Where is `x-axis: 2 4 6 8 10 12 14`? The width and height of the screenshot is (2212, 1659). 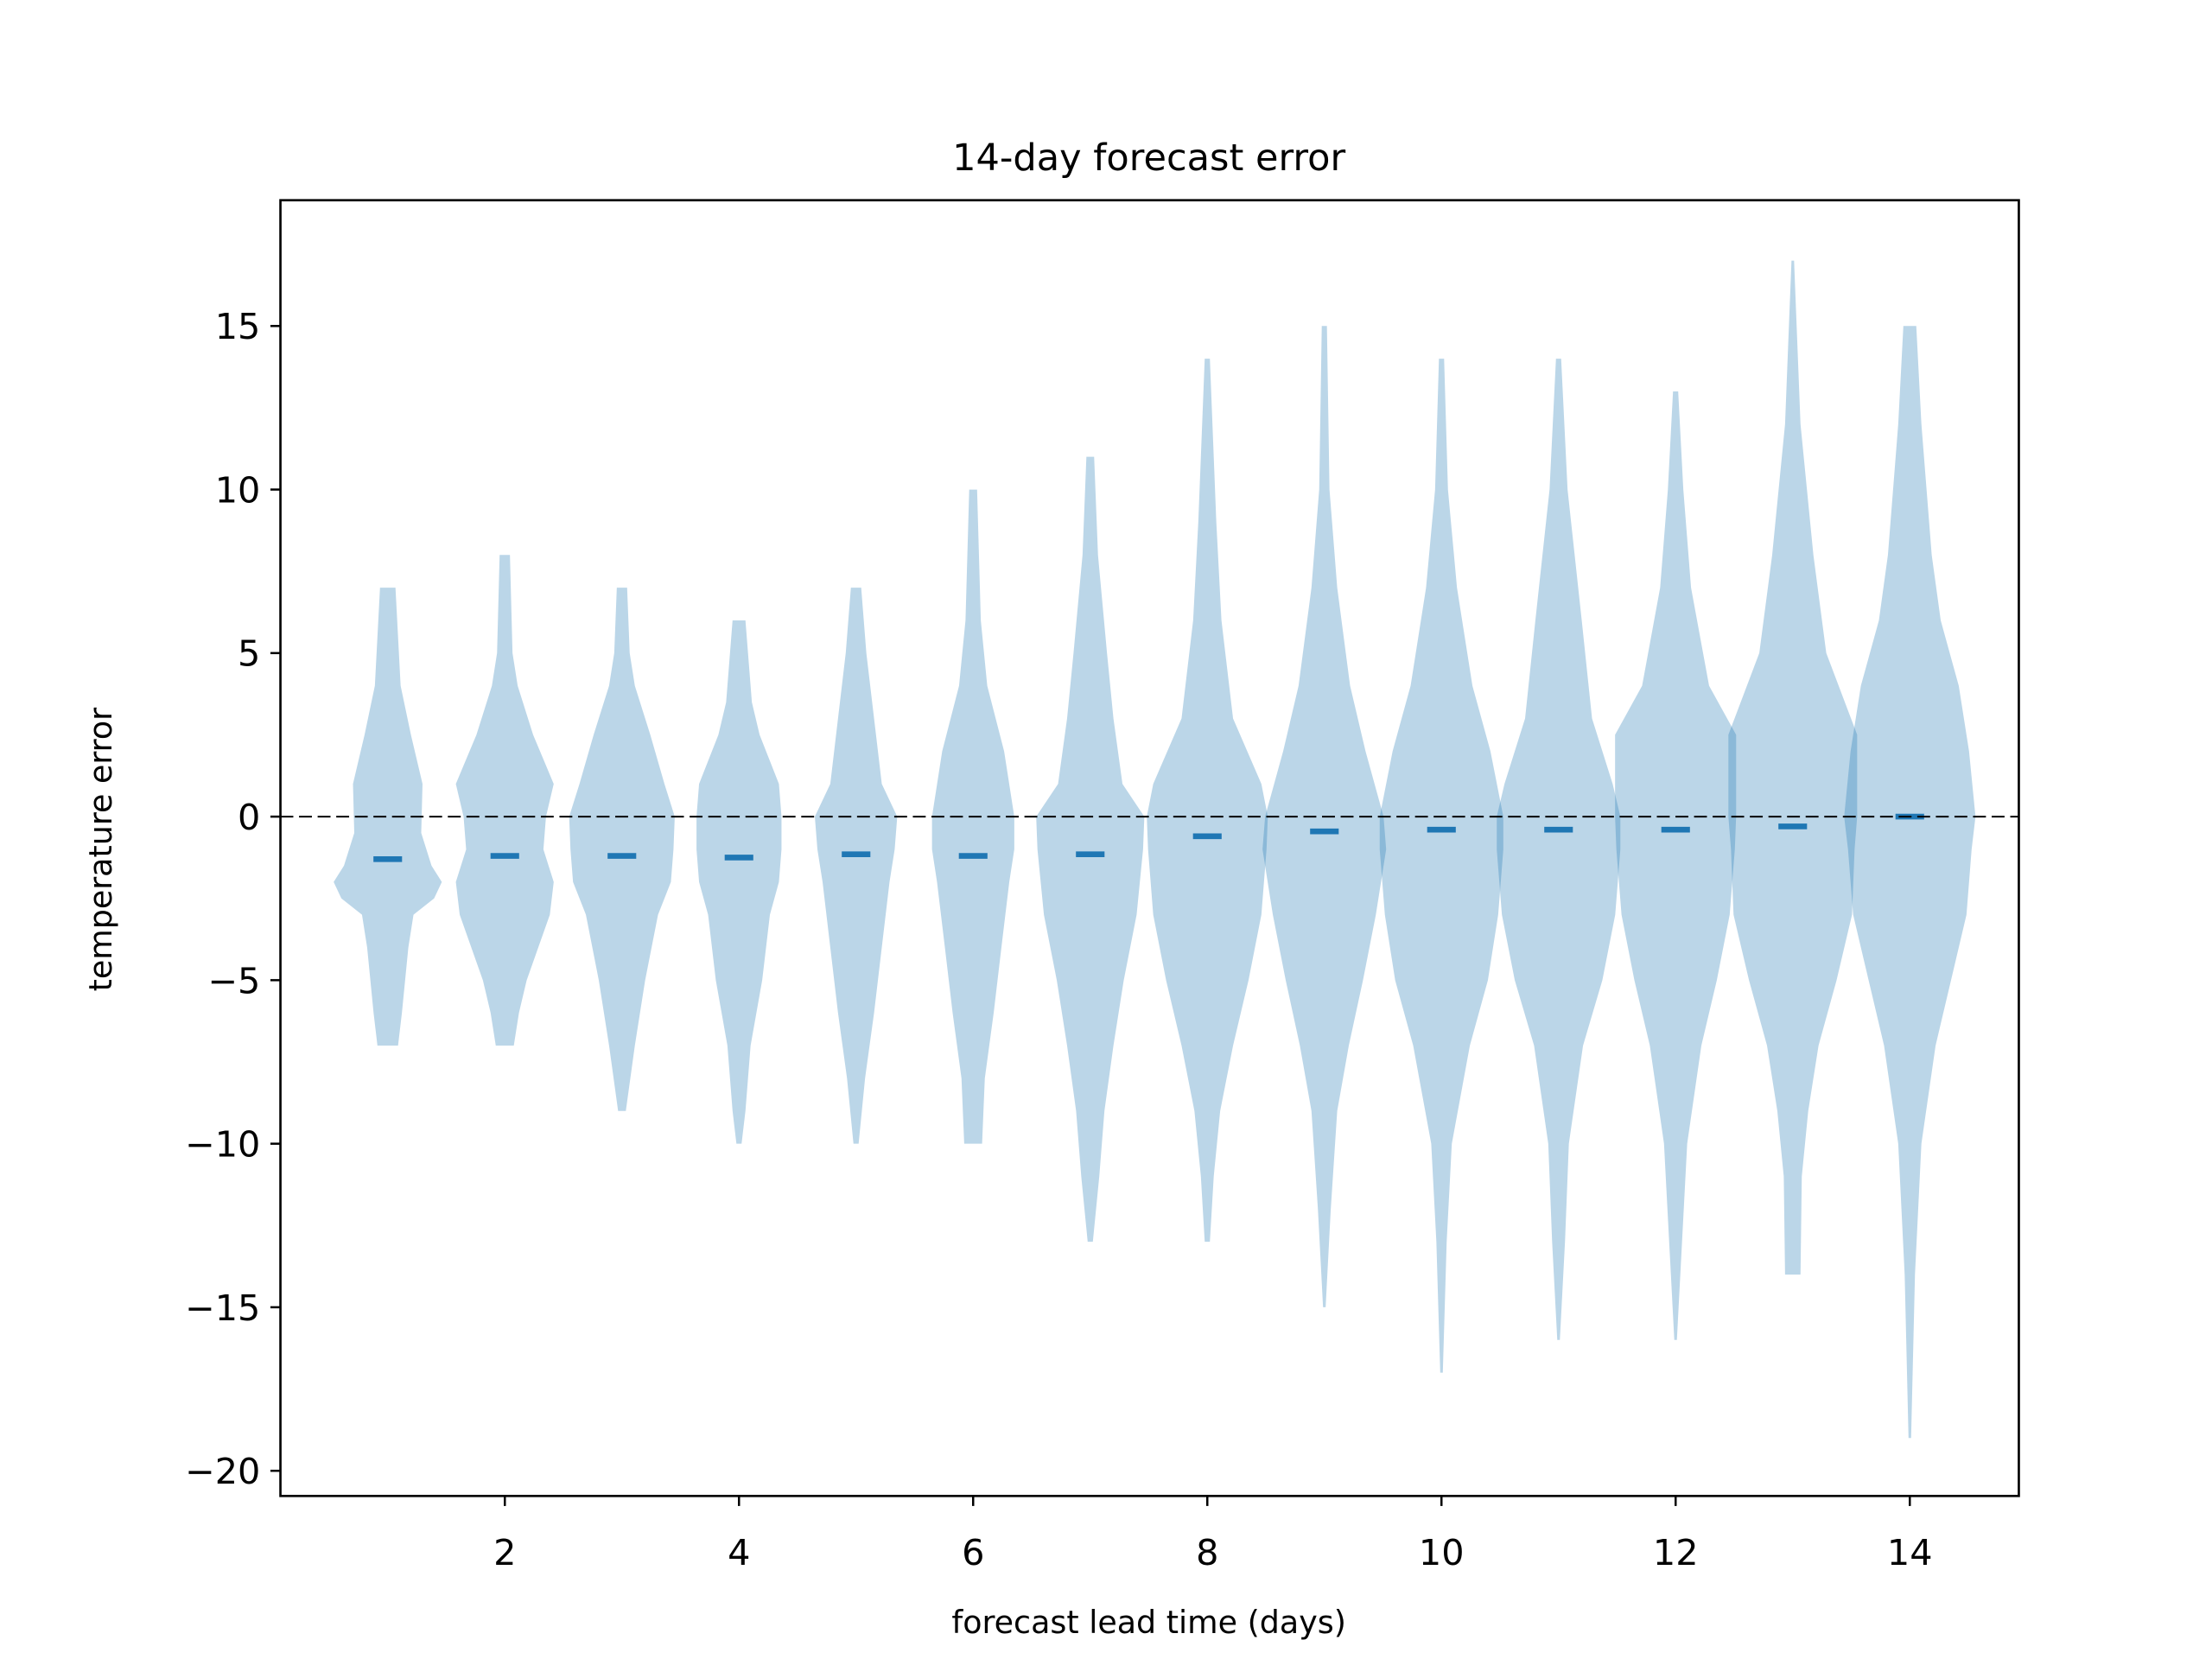 x-axis: 2 4 6 8 10 12 14 is located at coordinates (1213, 1534).